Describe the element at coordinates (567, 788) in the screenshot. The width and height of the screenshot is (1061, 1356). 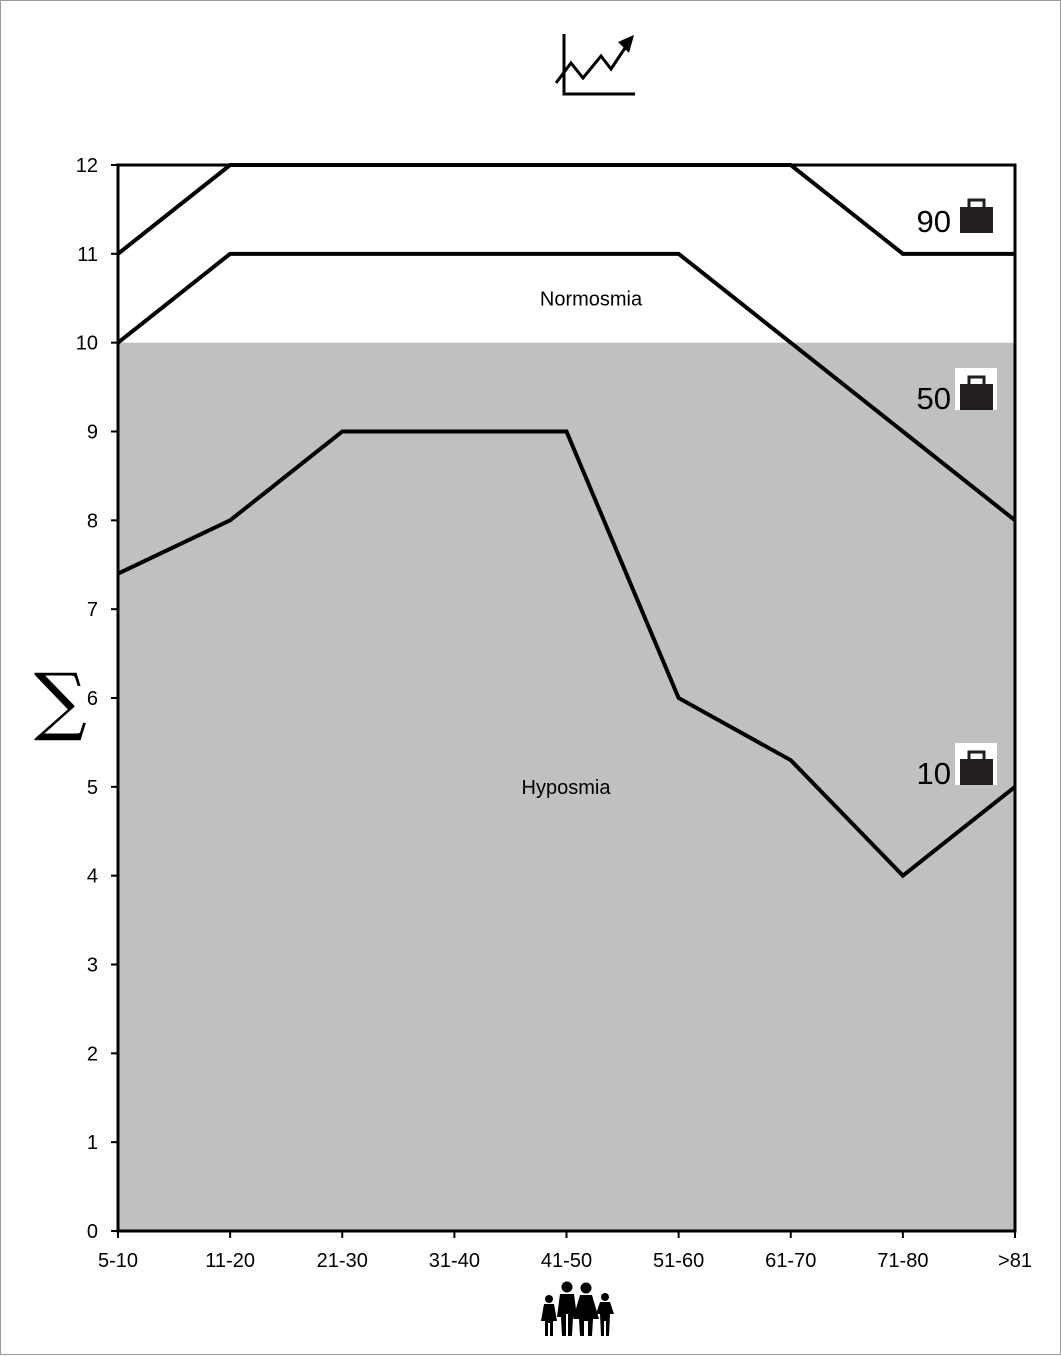
I see `region-label-hyposmia: Hyposmia` at that location.